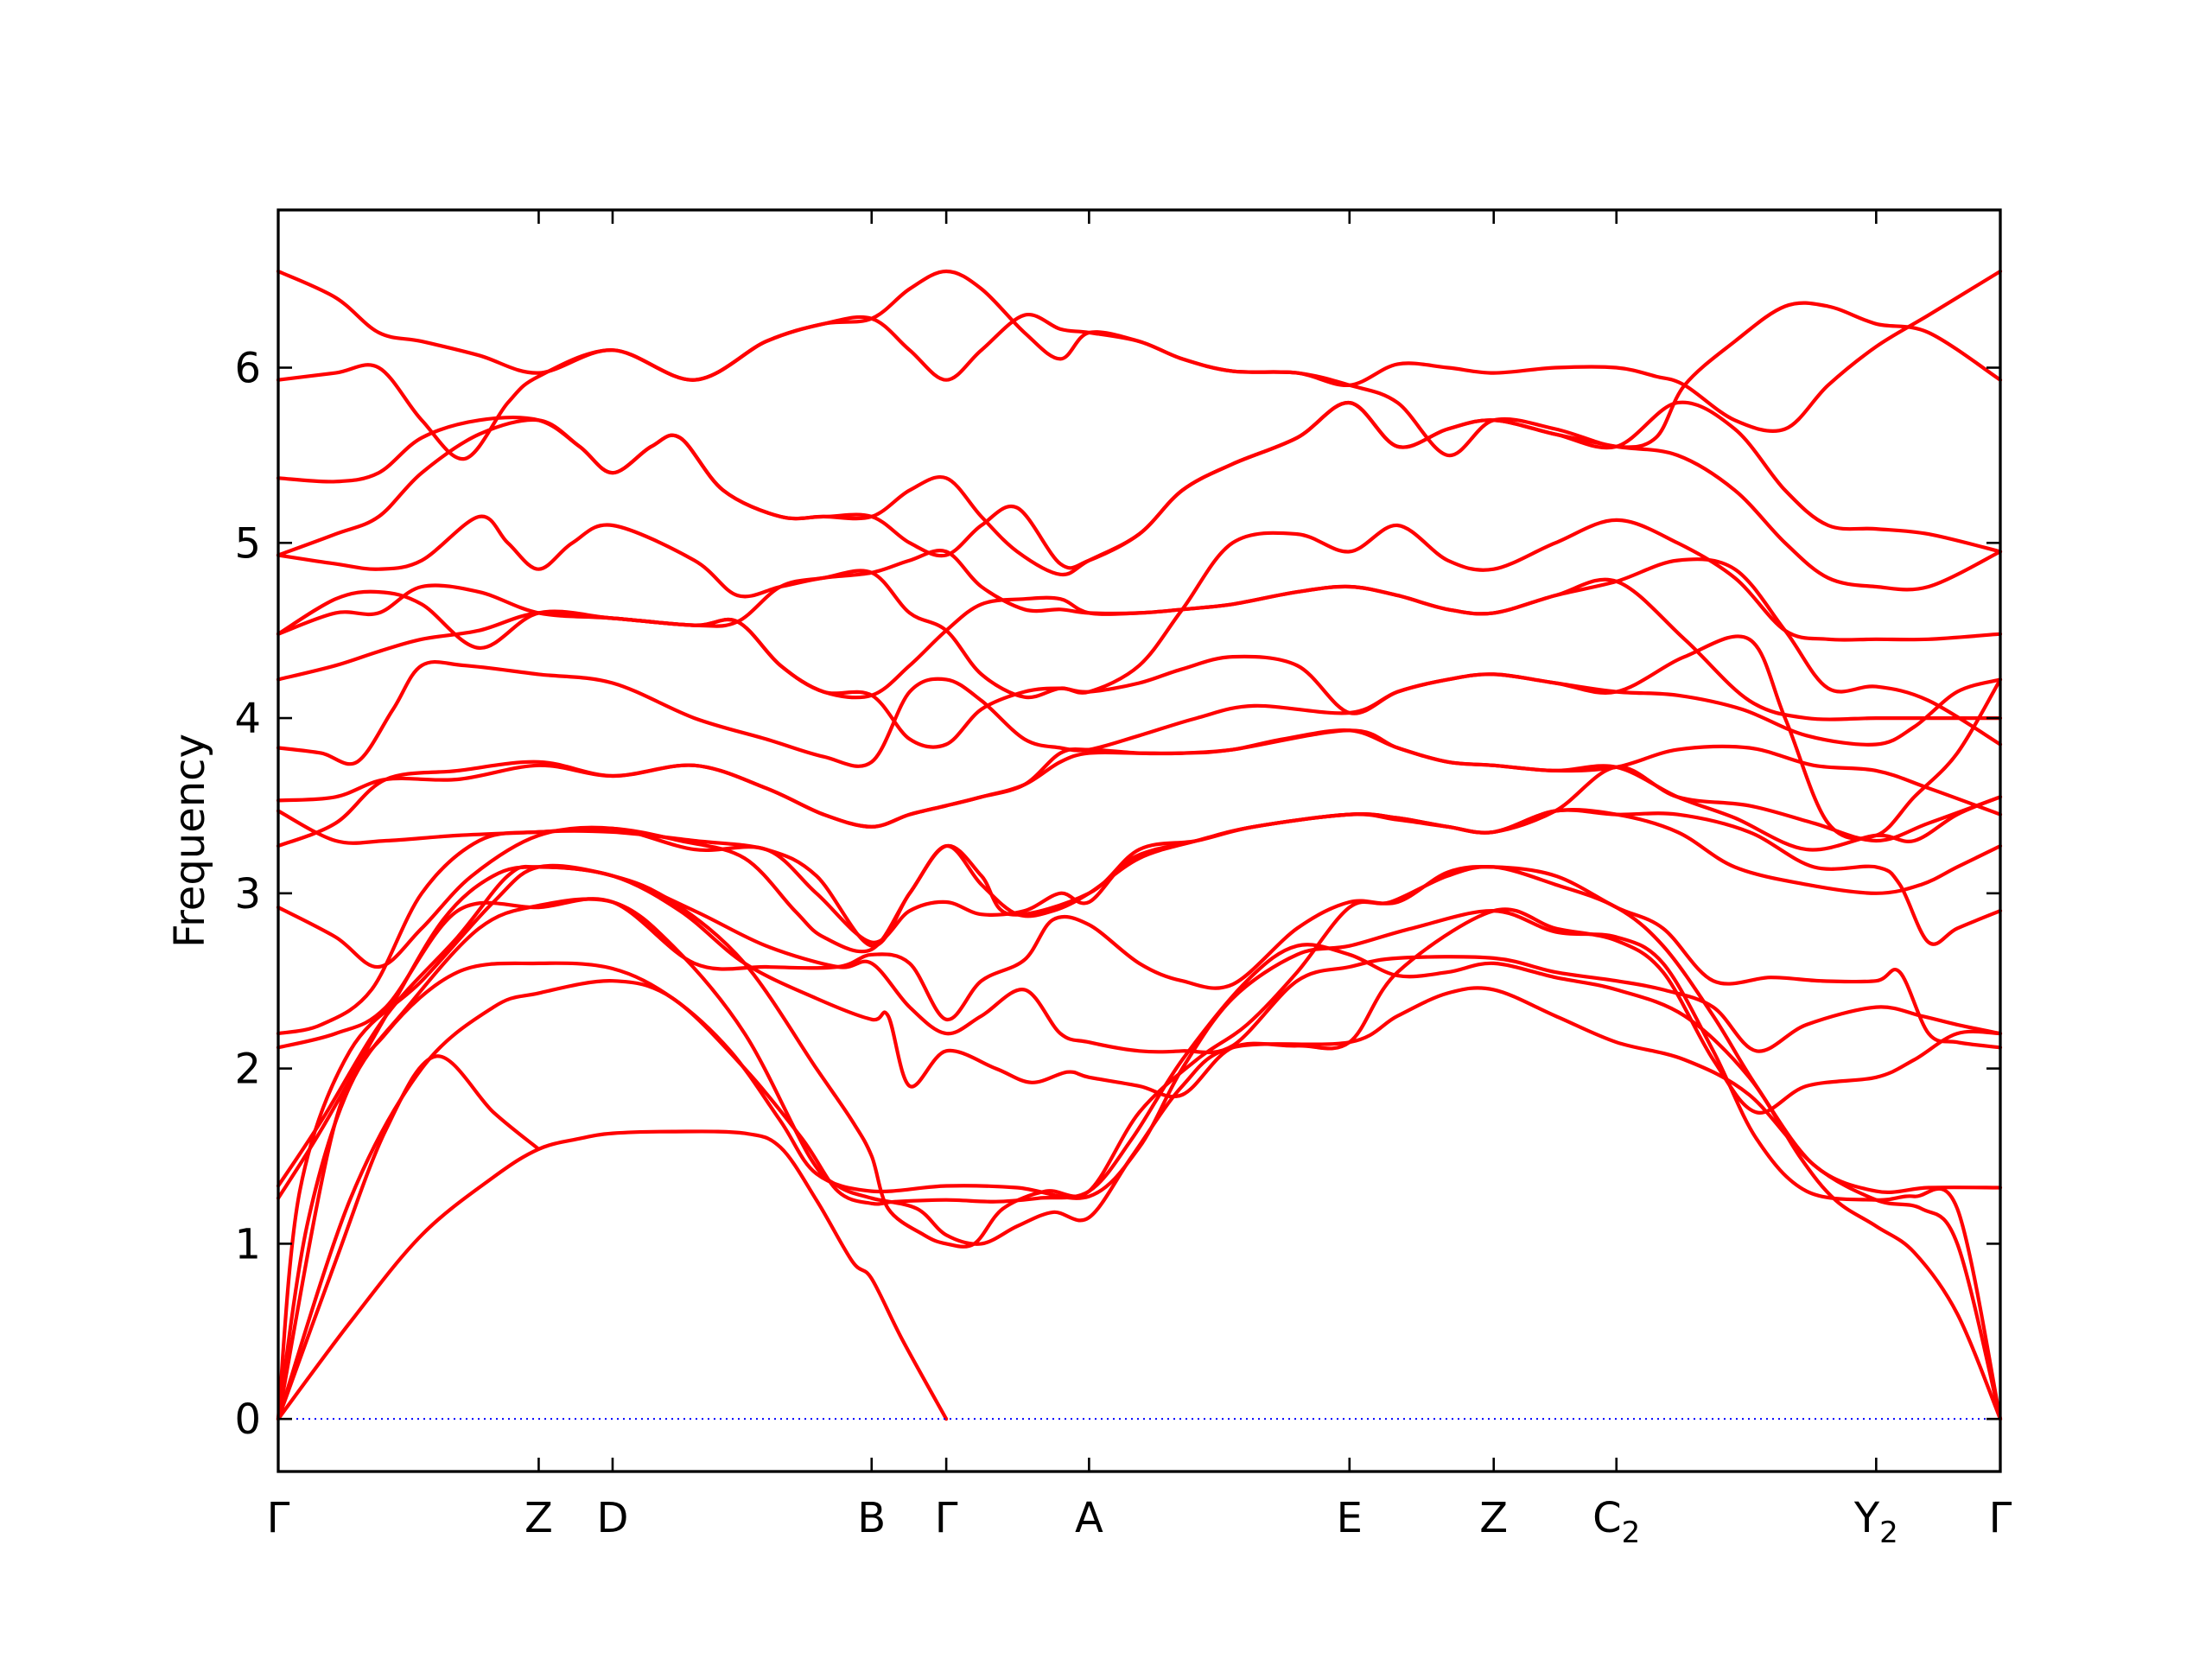 The height and width of the screenshot is (1659, 2212). Describe the element at coordinates (1089, 1518) in the screenshot. I see `x-tick-label: A` at that location.